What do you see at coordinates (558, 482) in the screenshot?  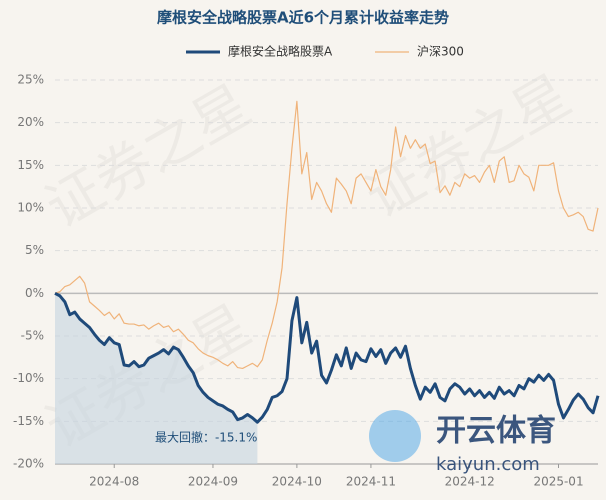 I see `x-tick-label: 2025-01` at bounding box center [558, 482].